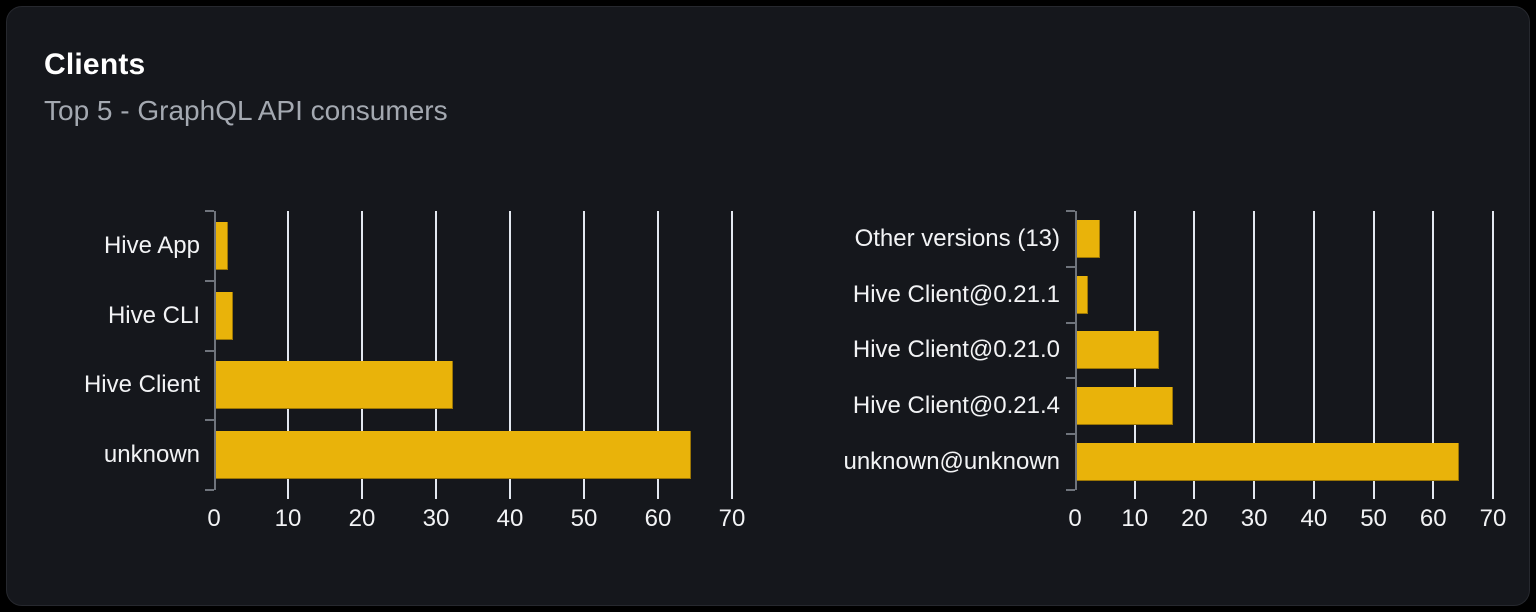  Describe the element at coordinates (1082, 294) in the screenshot. I see `bar-Hive Client@0.21.1` at that location.